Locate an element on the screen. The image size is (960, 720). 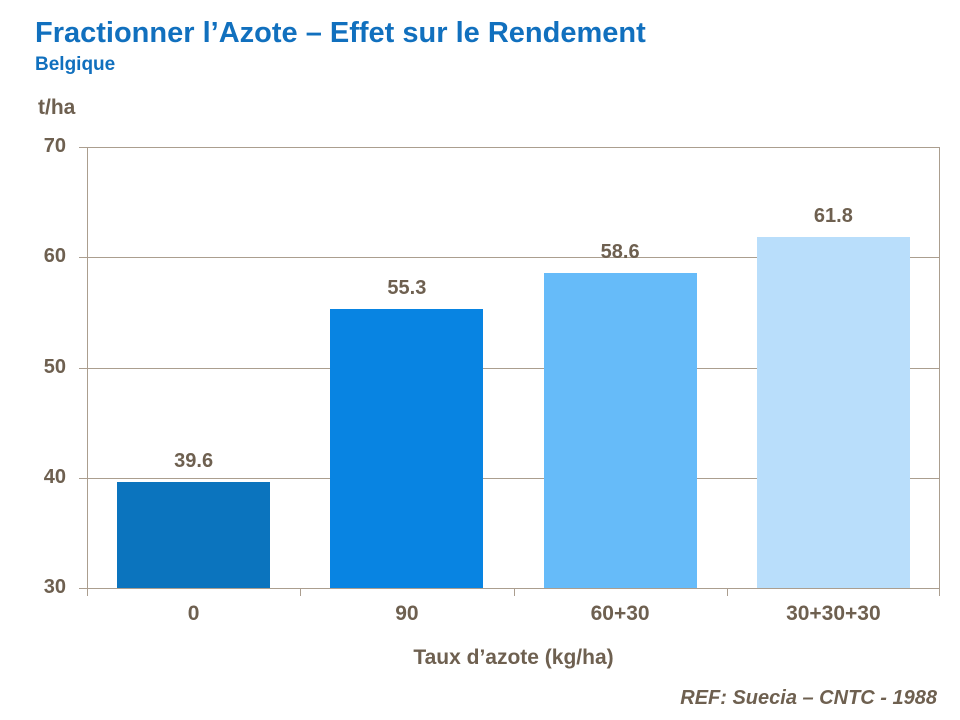
x-axis-title: Taux d’azote (kg/ha) is located at coordinates (513, 657).